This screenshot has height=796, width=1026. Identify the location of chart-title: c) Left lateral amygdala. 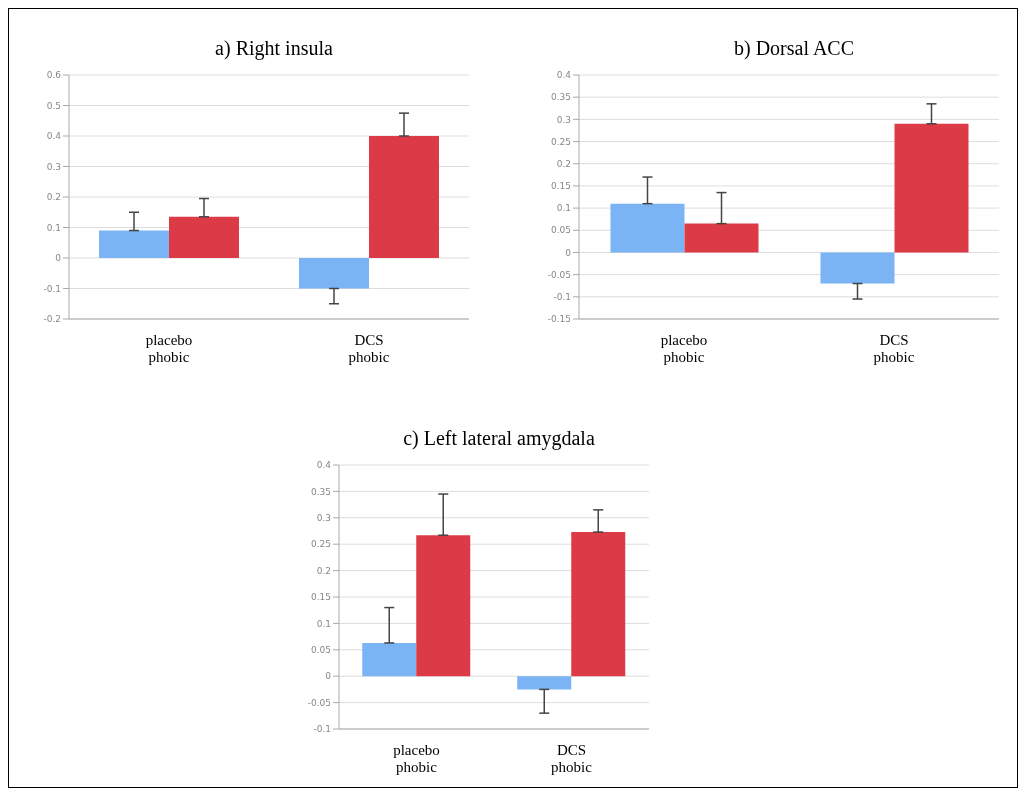
(499, 439).